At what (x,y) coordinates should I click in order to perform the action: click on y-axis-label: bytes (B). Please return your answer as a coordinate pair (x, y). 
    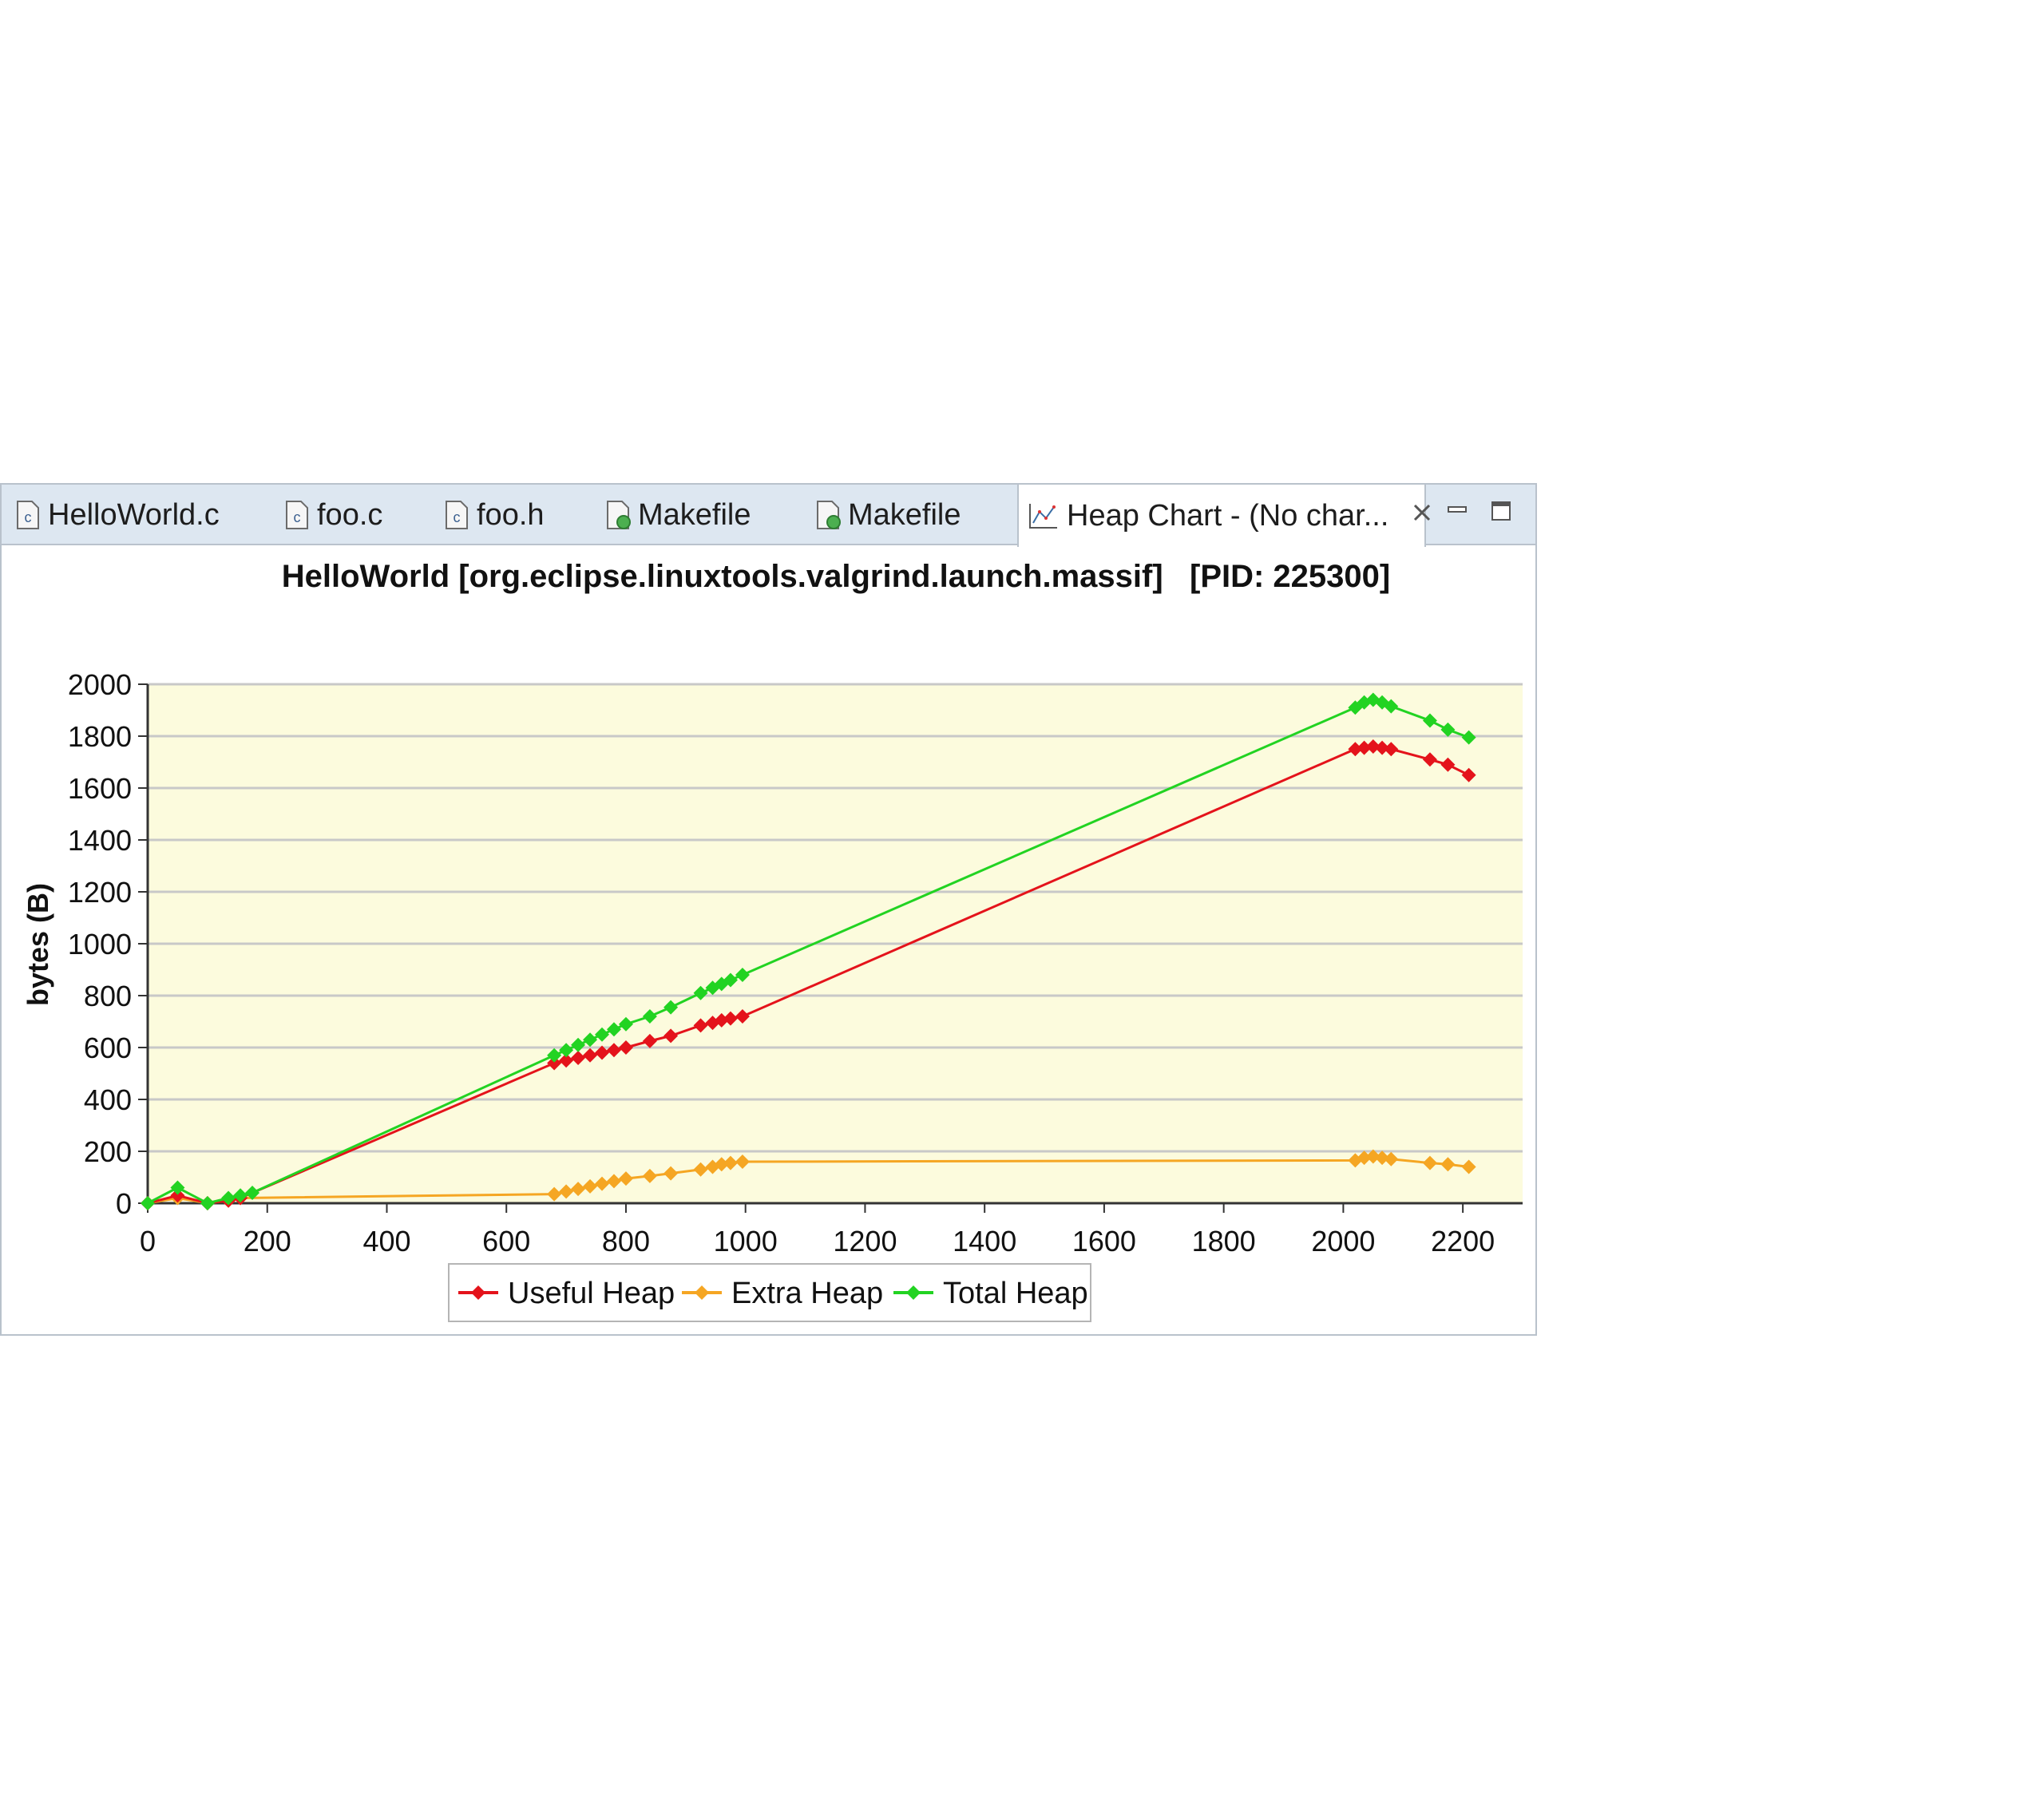
    Looking at the image, I should click on (38, 945).